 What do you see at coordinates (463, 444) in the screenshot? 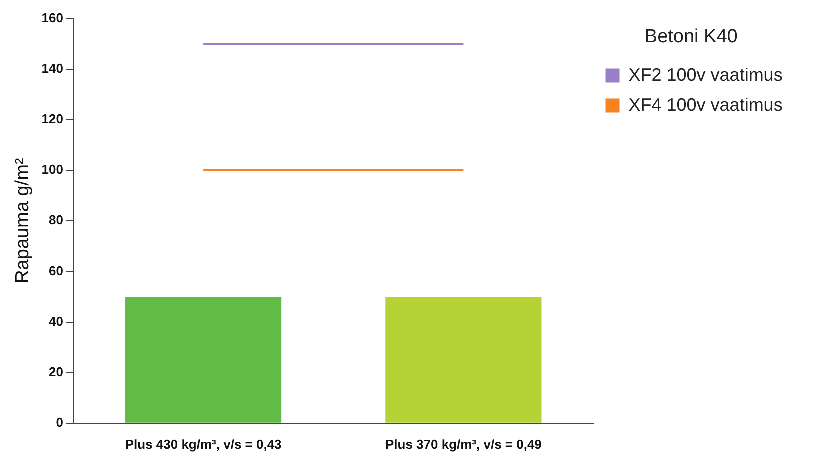
I see `x-tick-label: Plus 370 kg/m³, v/s = 0,49` at bounding box center [463, 444].